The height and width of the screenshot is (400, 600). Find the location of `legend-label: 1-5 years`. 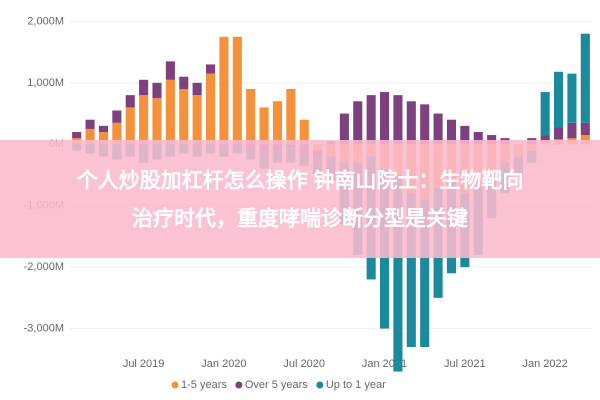

legend-label: 1-5 years is located at coordinates (204, 385).